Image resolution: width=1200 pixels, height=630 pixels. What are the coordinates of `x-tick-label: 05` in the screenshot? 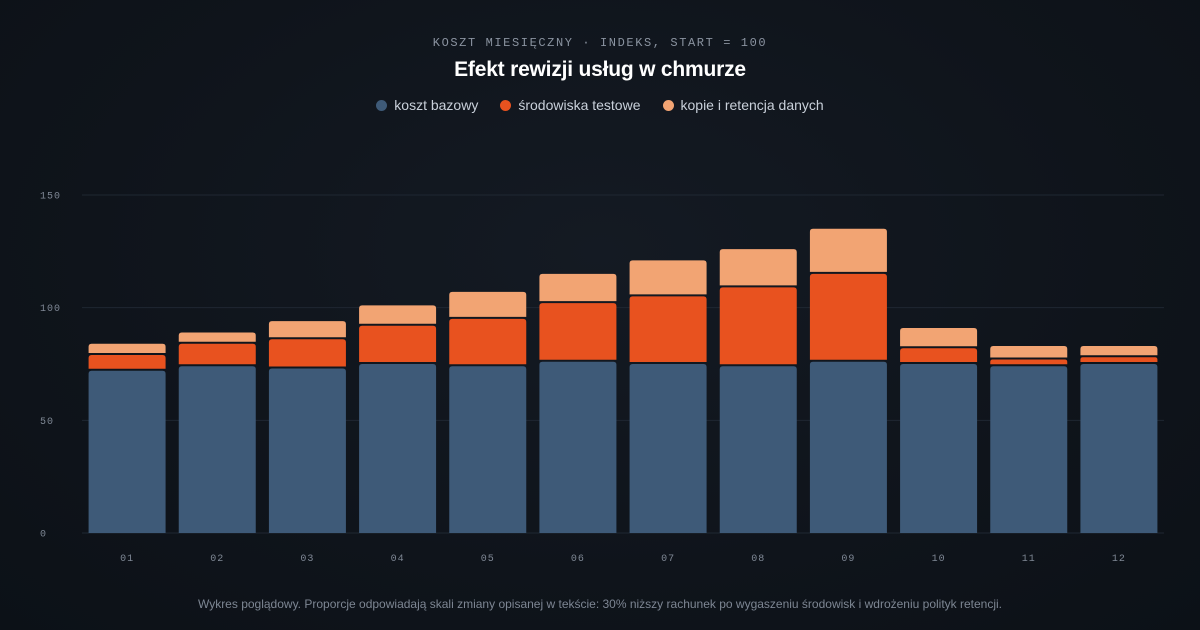 It's located at (488, 559).